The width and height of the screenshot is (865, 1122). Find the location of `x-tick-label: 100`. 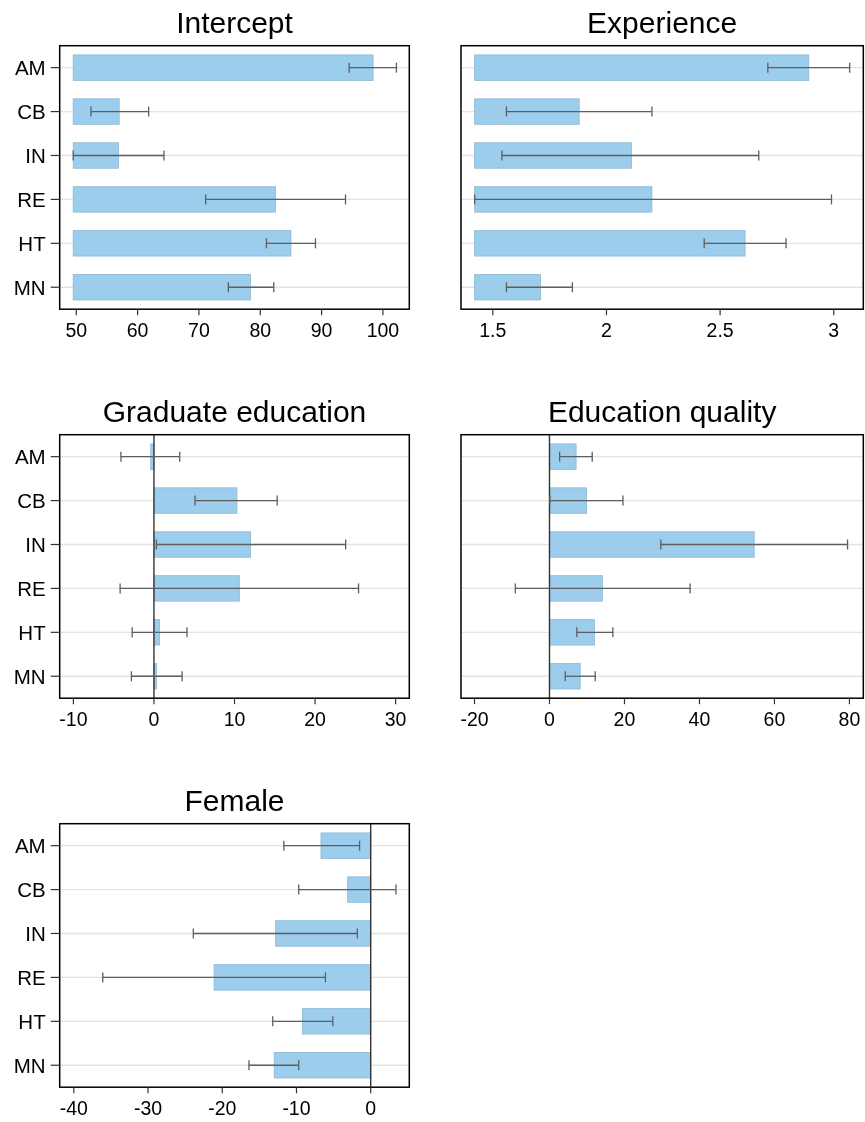

x-tick-label: 100 is located at coordinates (383, 329).